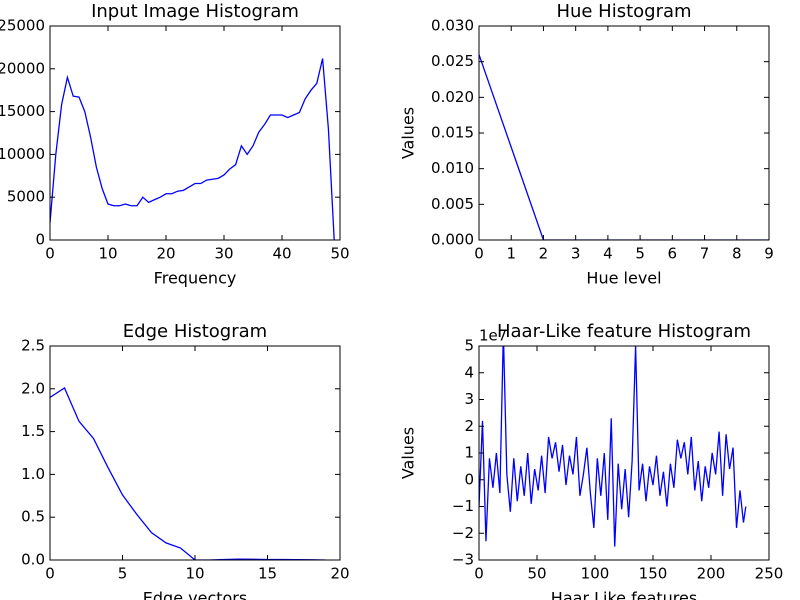  What do you see at coordinates (33, 474) in the screenshot?
I see `y-tick-label: 1.0` at bounding box center [33, 474].